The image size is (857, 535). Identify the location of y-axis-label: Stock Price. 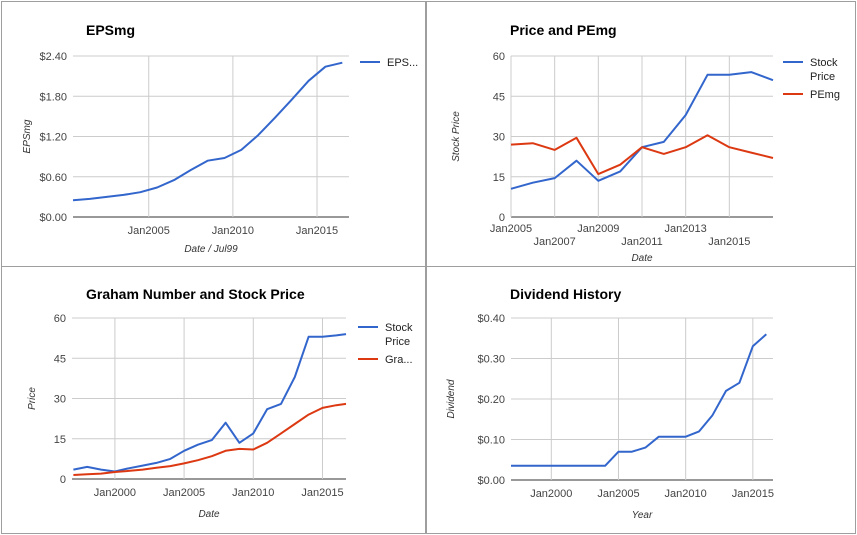
(456, 136).